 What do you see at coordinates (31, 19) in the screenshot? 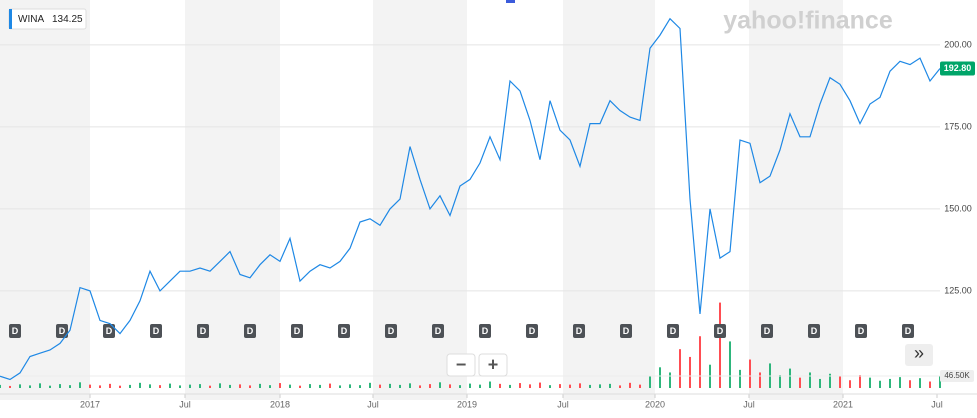
I see `legend-symbol: WINA` at bounding box center [31, 19].